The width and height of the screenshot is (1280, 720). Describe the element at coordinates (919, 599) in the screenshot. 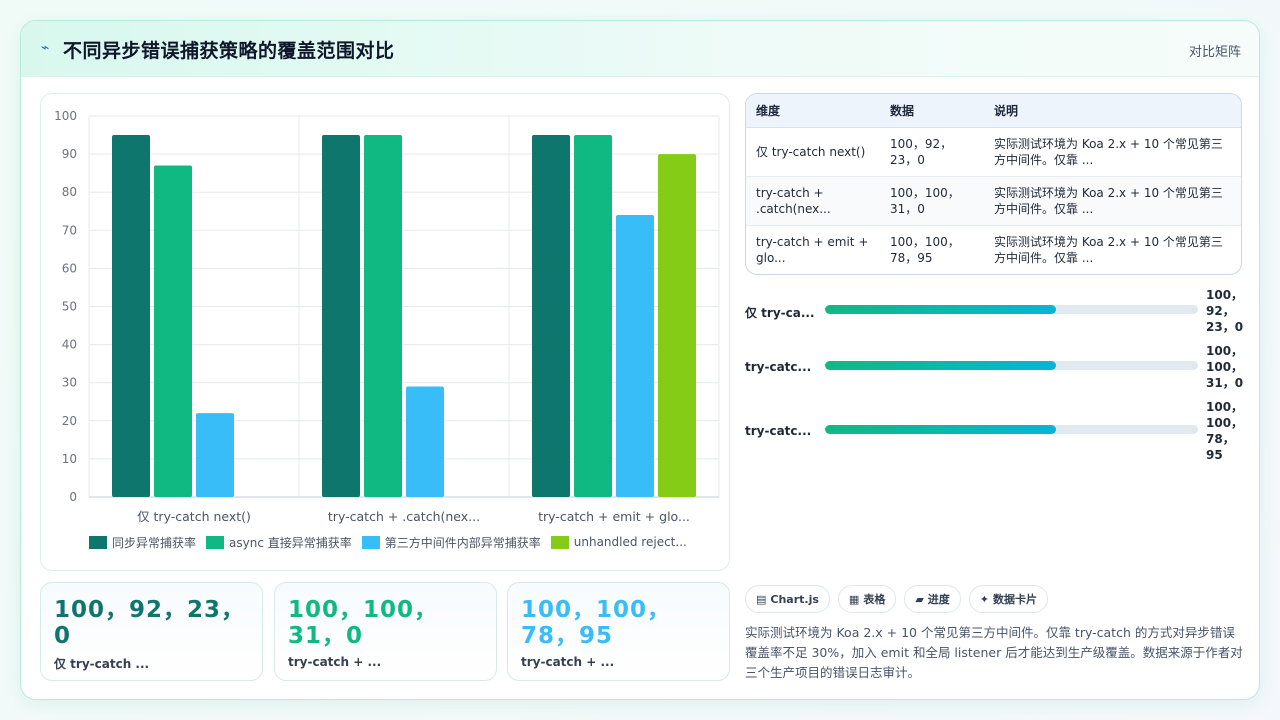

I see `progress-icon: ▰` at that location.